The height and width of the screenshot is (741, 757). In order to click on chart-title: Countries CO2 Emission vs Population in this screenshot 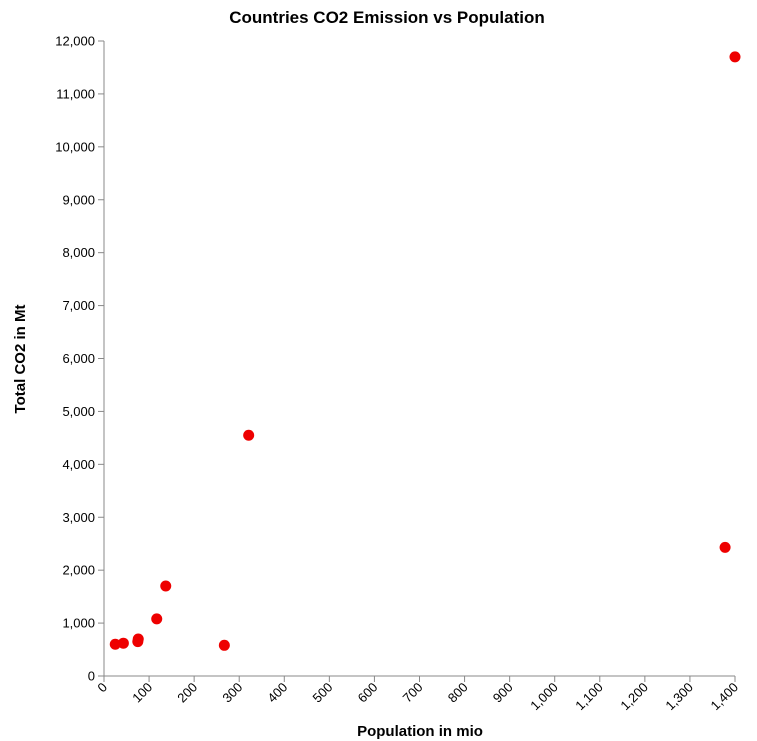, I will do `click(387, 17)`.